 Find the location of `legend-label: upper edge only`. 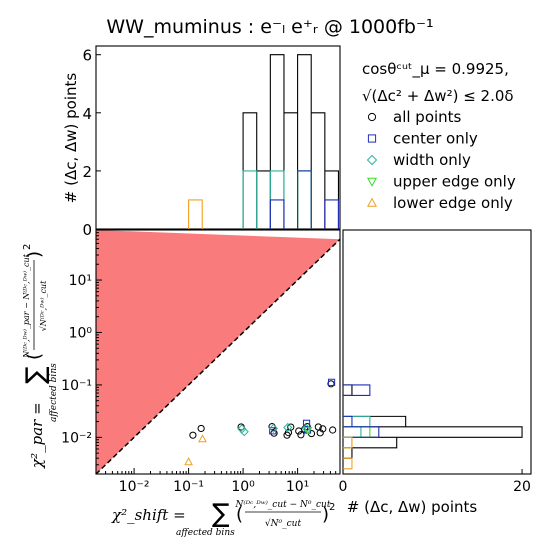

legend-label: upper edge only is located at coordinates (454, 182).